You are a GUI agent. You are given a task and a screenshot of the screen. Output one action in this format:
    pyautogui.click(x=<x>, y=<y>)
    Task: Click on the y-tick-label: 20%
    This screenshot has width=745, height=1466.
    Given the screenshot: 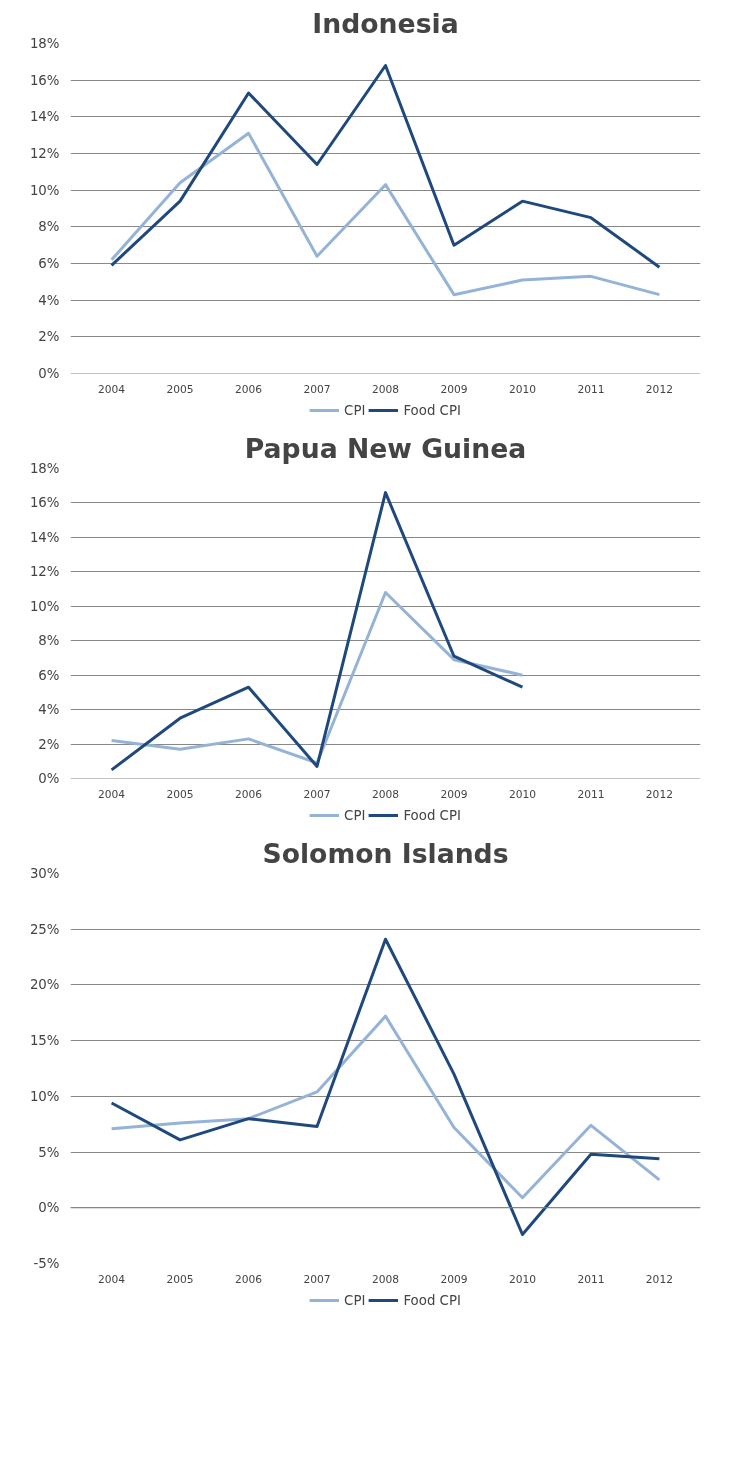 What is the action you would take?
    pyautogui.click(x=44, y=985)
    